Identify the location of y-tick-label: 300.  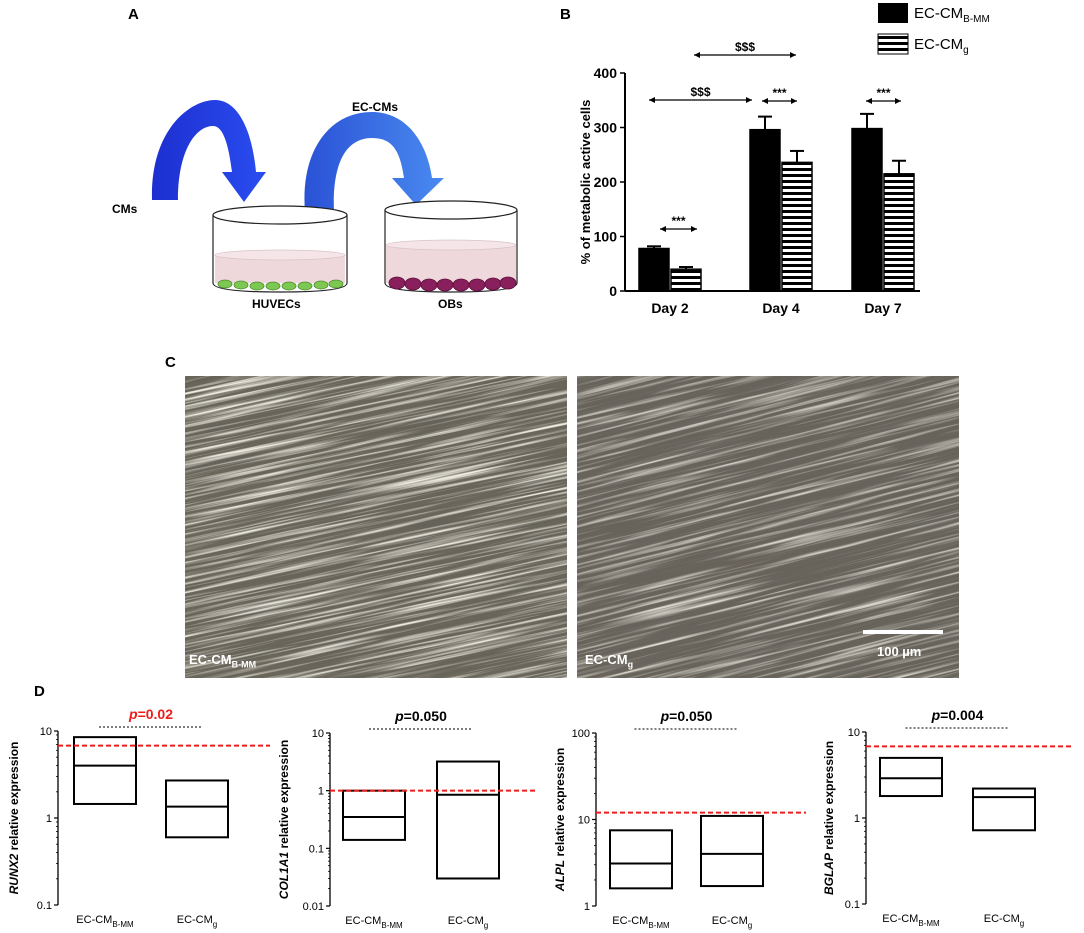
(606, 128).